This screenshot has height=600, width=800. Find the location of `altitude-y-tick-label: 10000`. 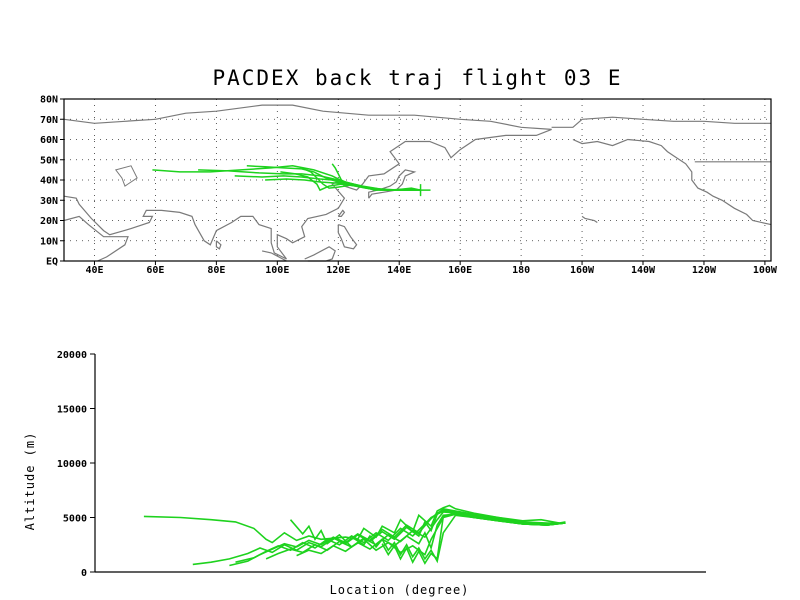

altitude-y-tick-label: 10000 is located at coordinates (72, 464).